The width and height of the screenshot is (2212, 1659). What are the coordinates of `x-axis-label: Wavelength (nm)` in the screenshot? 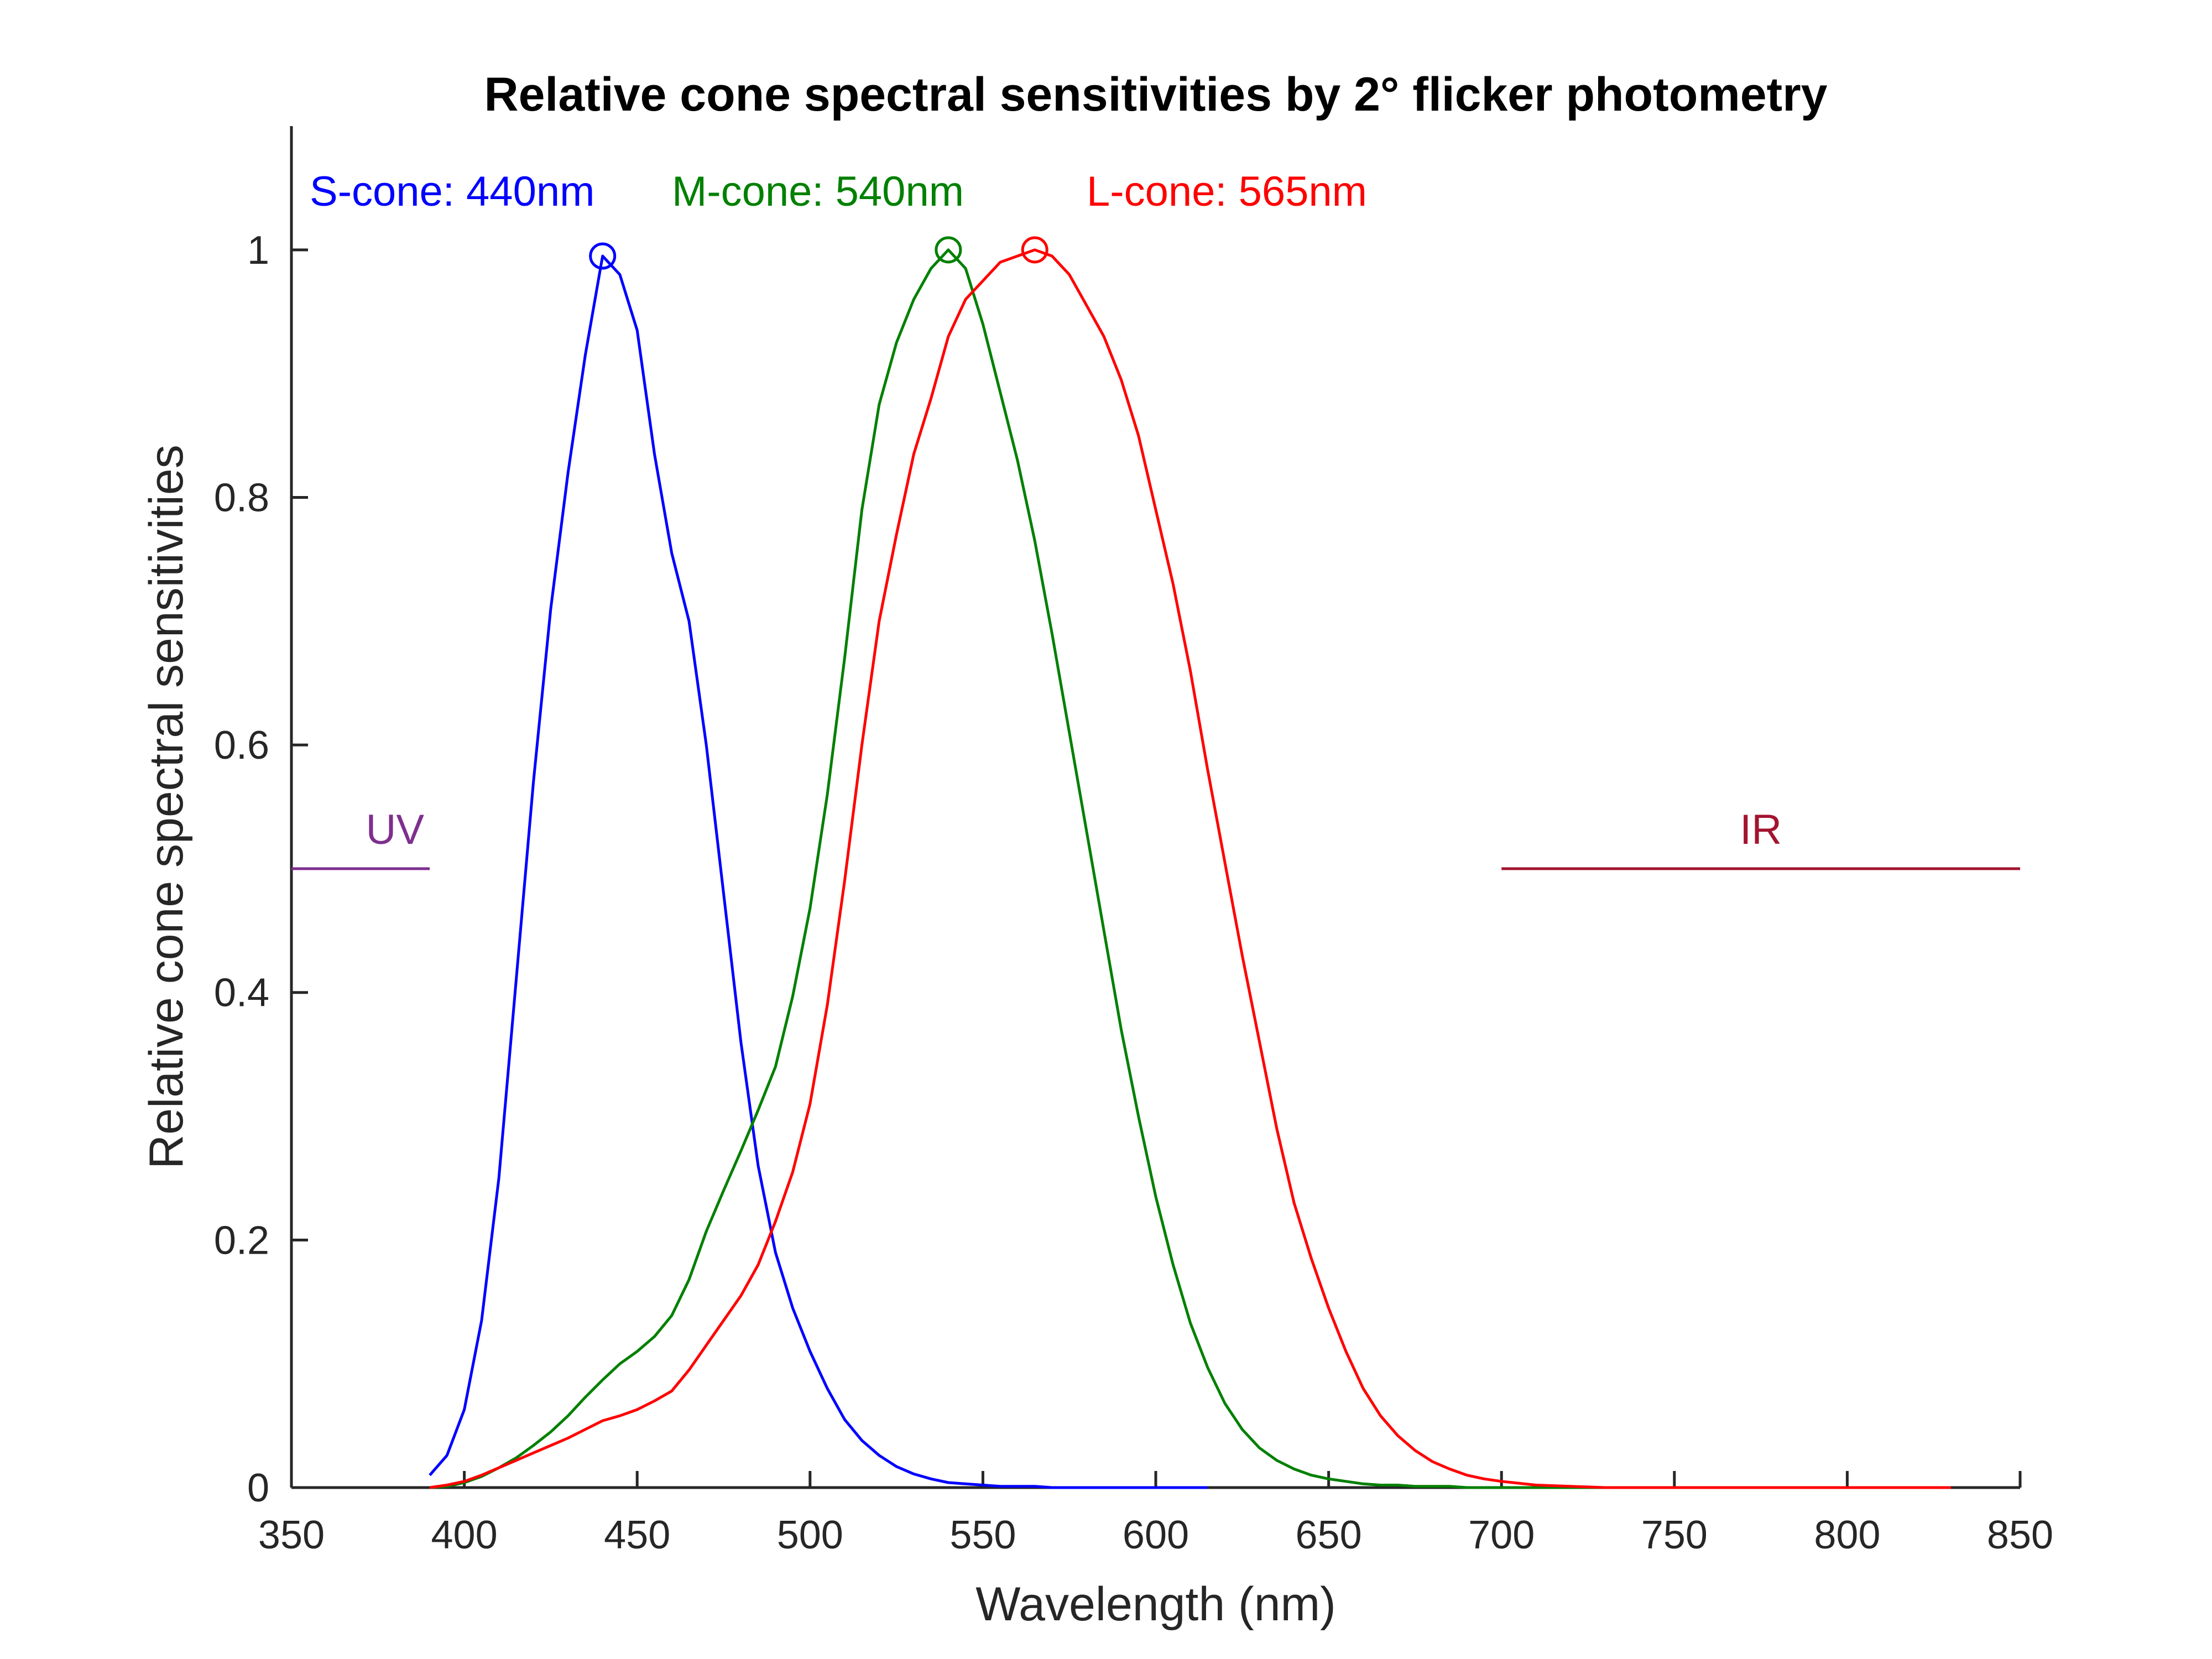 It's located at (1155, 1605).